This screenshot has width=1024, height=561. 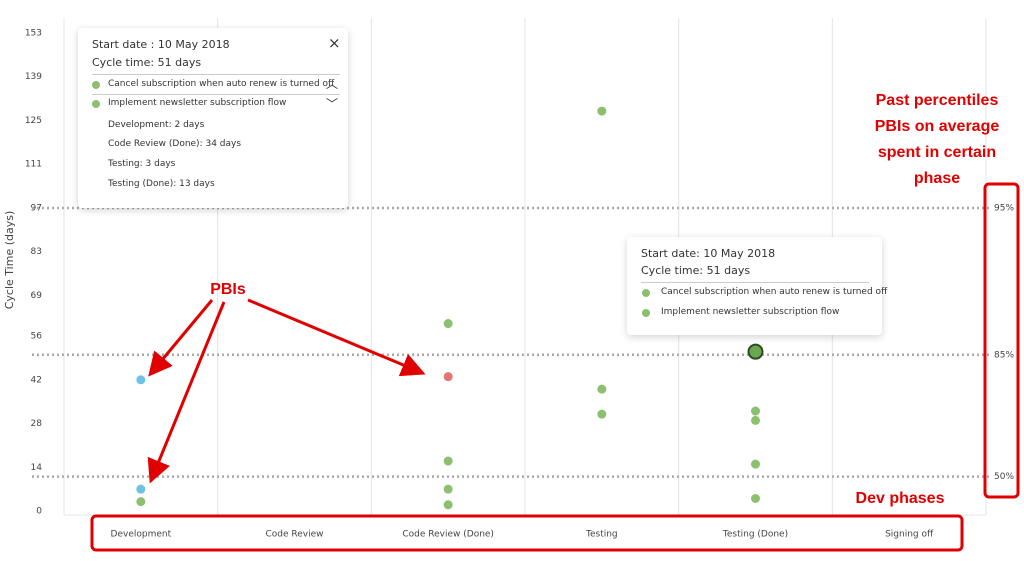 What do you see at coordinates (36, 252) in the screenshot?
I see `y-tick-label: 83` at bounding box center [36, 252].